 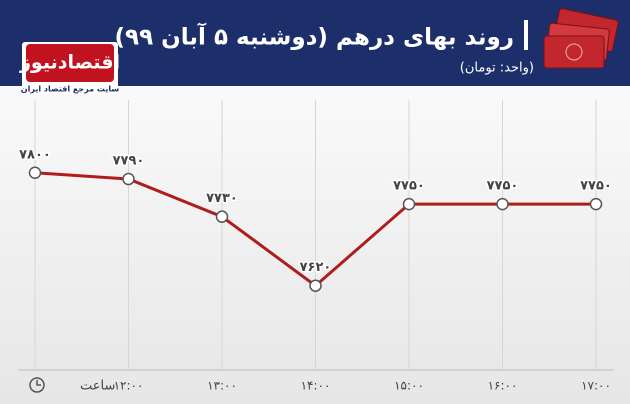 I want to click on x-tick-label: ۱۳:۰۰, so click(x=222, y=386).